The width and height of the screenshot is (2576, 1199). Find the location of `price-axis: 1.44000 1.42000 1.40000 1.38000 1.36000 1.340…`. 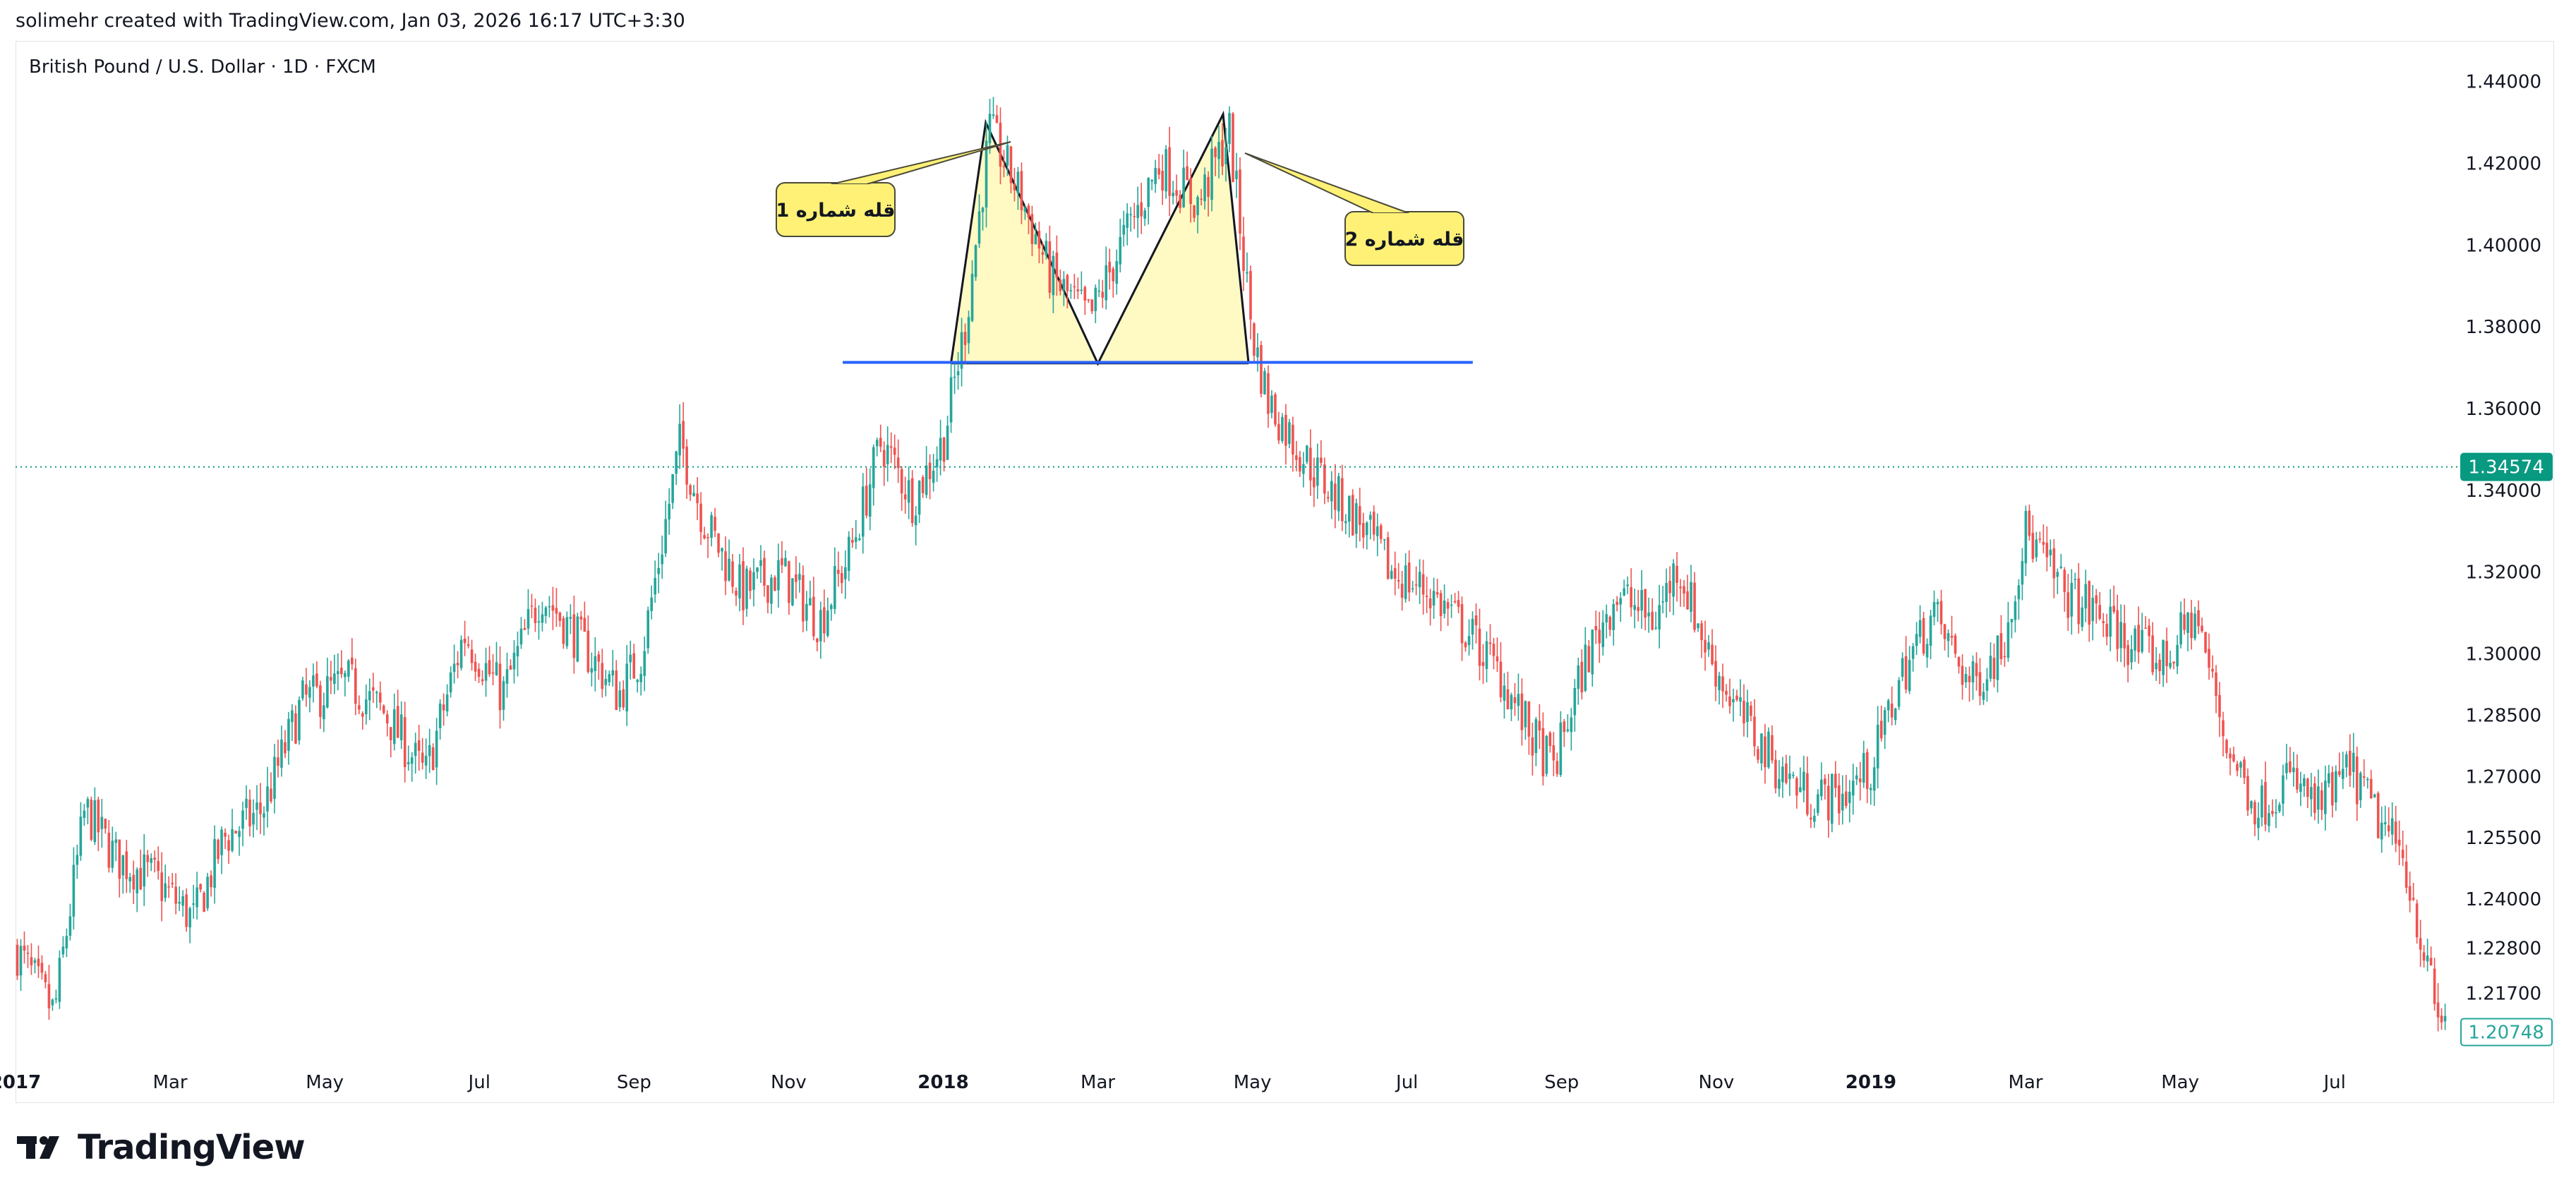

price-axis: 1.44000 1.42000 1.40000 1.38000 1.36000 1.340… is located at coordinates (2506, 559).